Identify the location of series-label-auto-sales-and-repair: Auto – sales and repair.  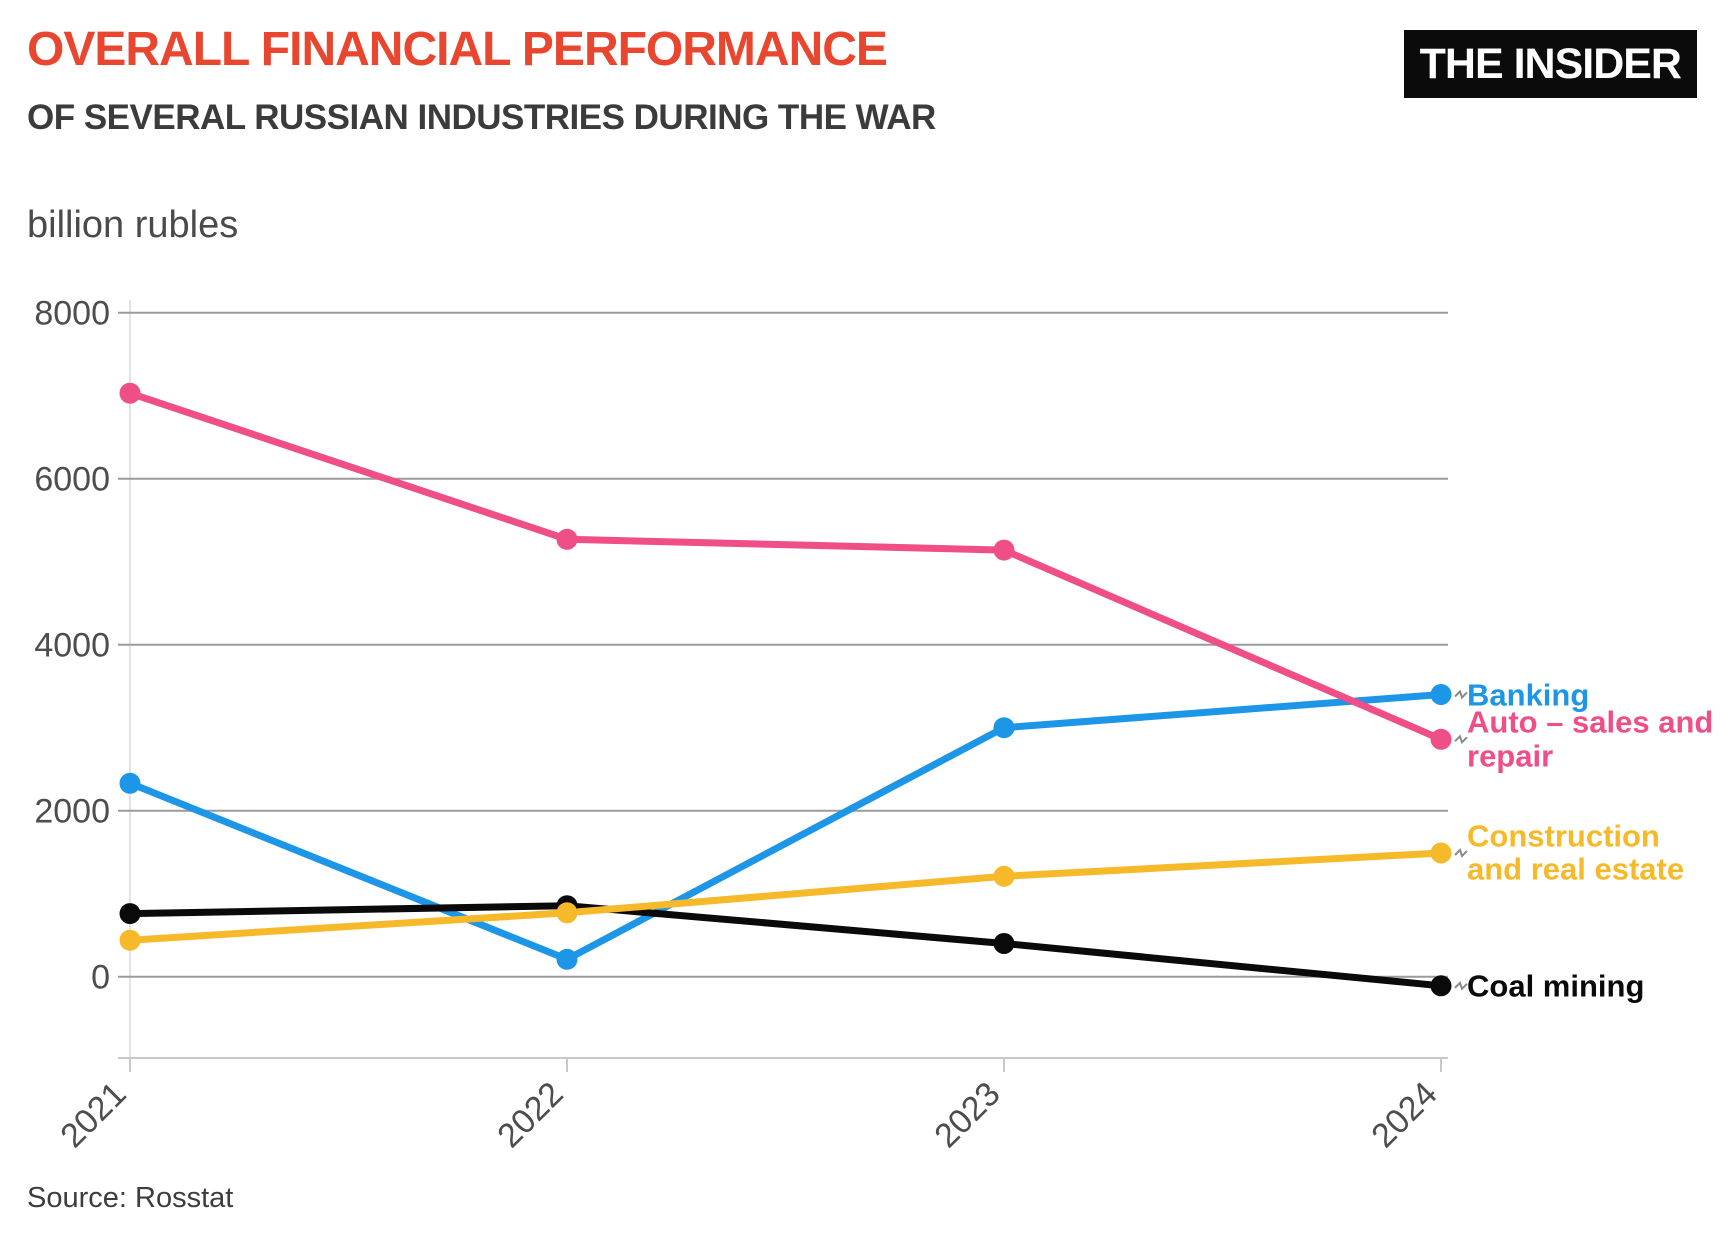
(1590, 739).